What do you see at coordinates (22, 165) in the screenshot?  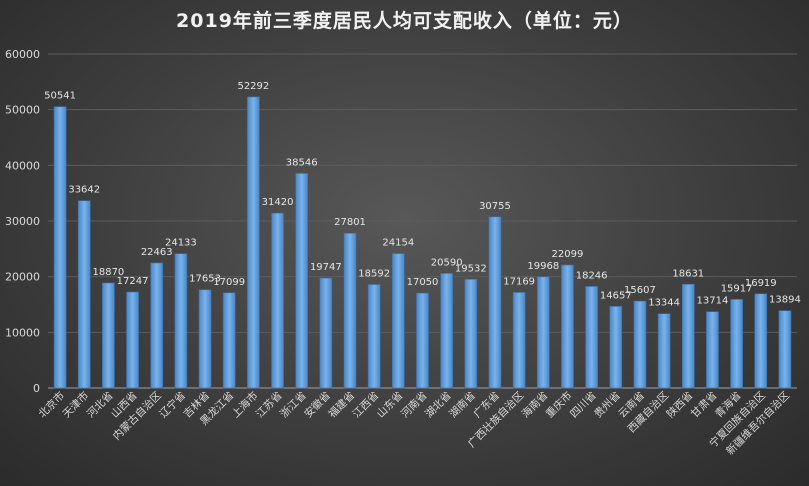 I see `y-tick-label: 40000` at bounding box center [22, 165].